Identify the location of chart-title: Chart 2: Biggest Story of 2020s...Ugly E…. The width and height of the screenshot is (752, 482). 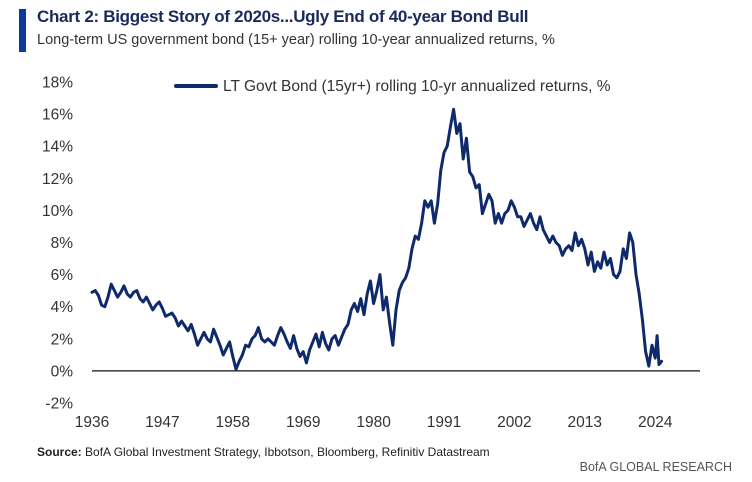
(283, 16).